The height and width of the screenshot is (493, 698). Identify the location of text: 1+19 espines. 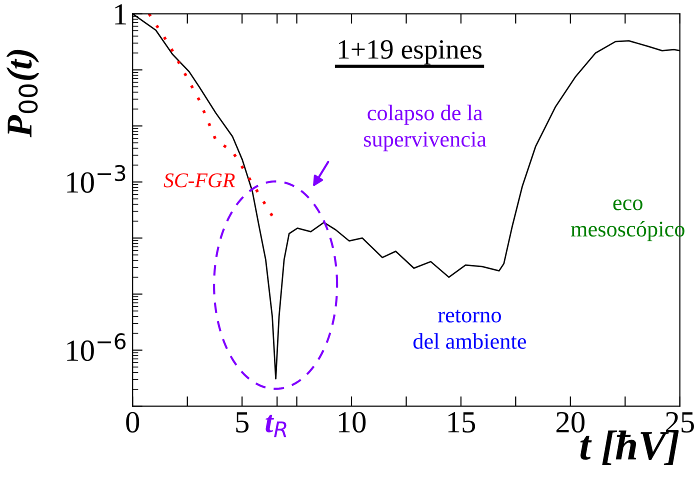
(410, 52).